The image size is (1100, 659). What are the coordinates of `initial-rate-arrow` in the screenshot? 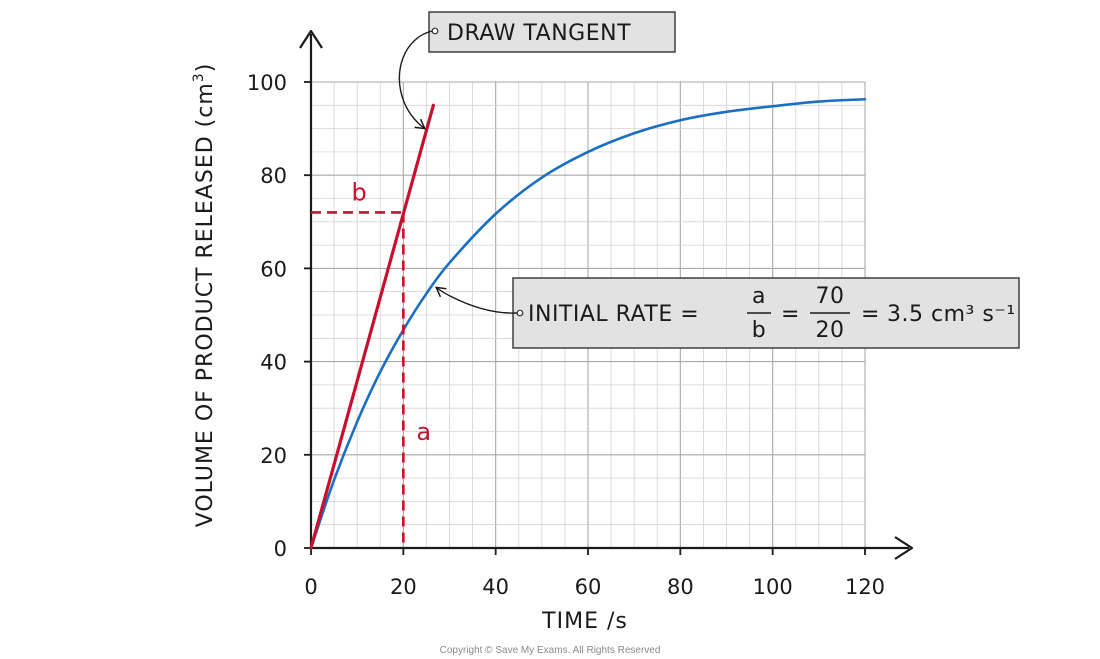 It's located at (476, 300).